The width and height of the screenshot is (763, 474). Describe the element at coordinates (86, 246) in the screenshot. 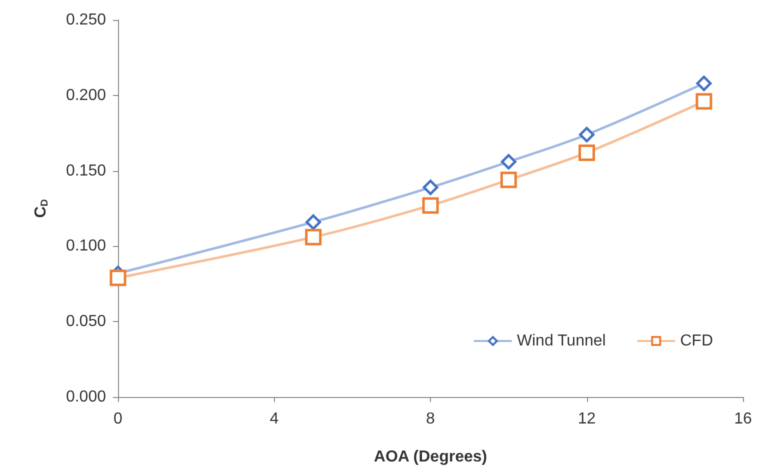

I see `y-tick-label: 0.100` at that location.